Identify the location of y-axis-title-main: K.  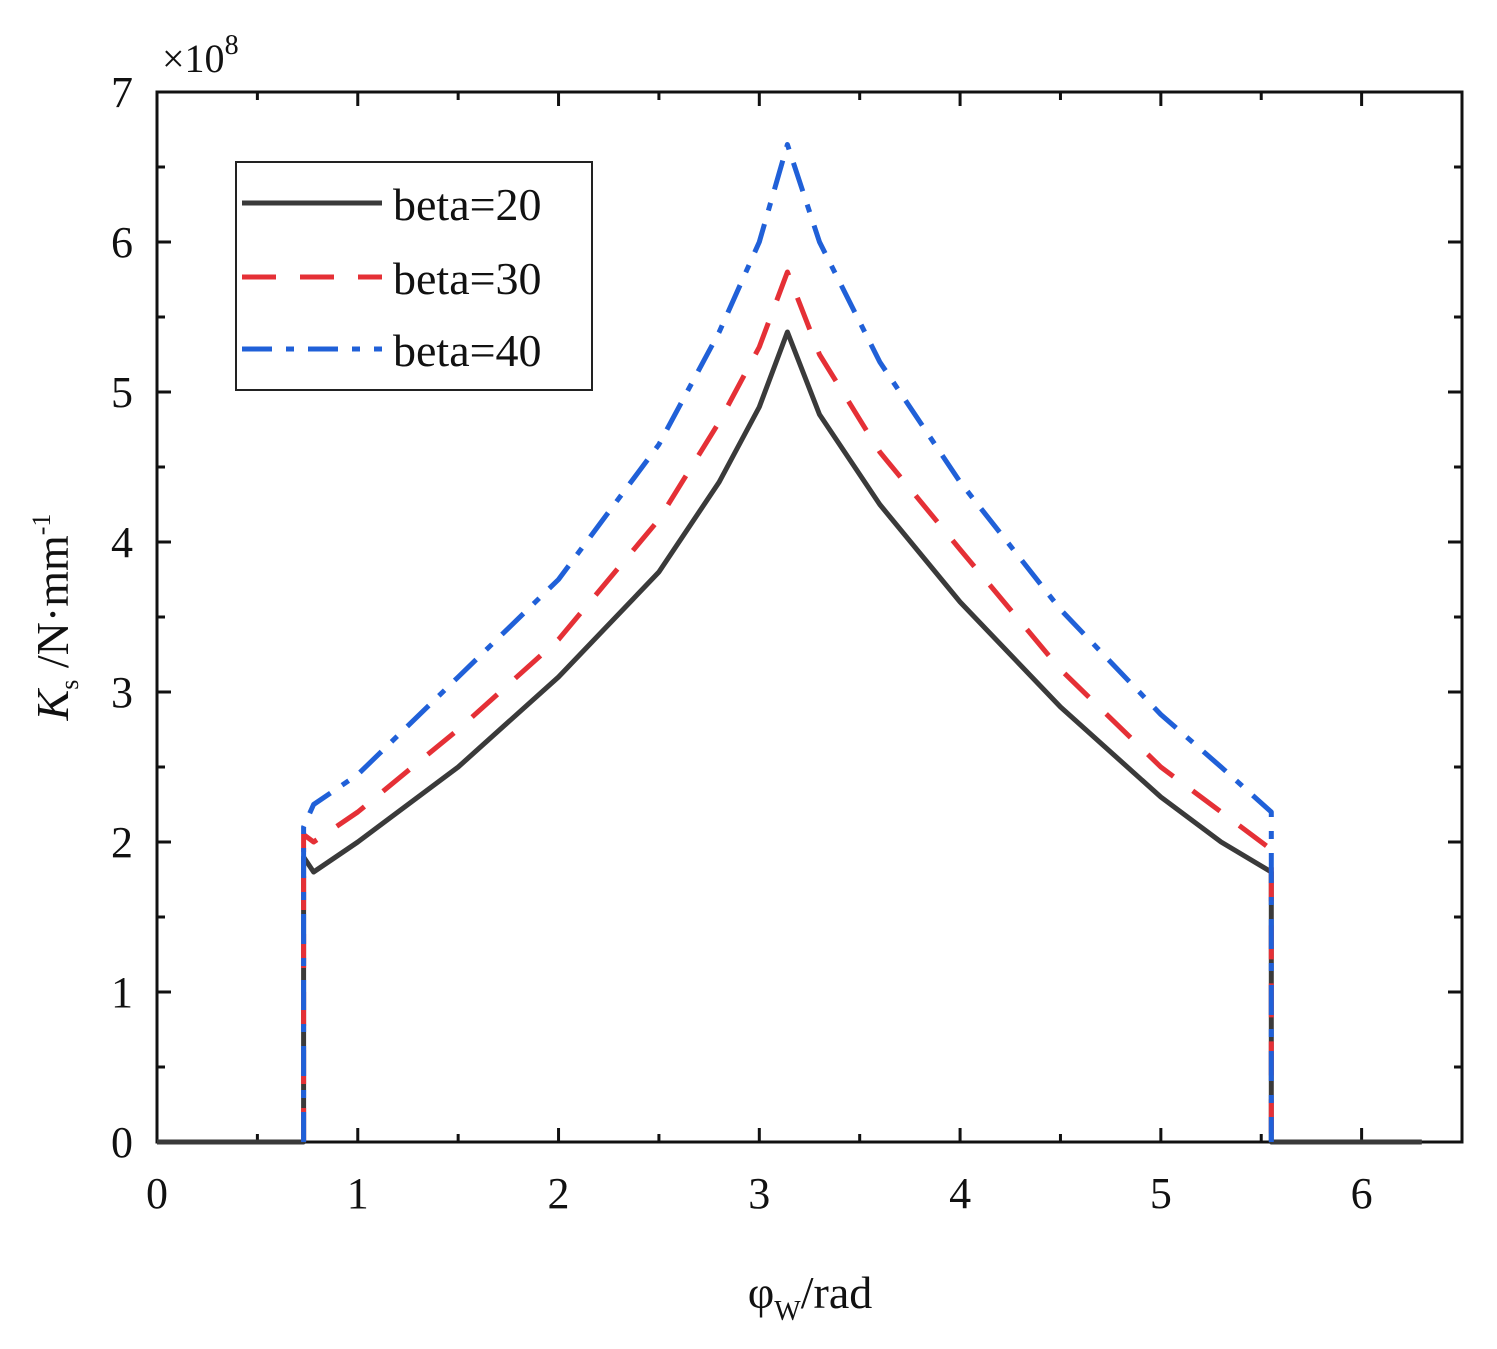
(52, 704).